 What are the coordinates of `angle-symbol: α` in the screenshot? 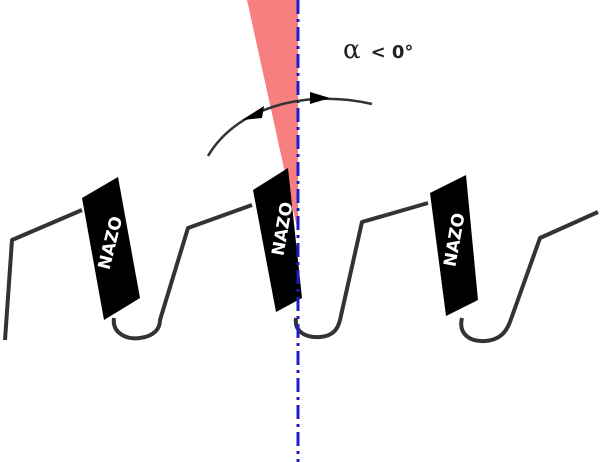 It's located at (352, 50).